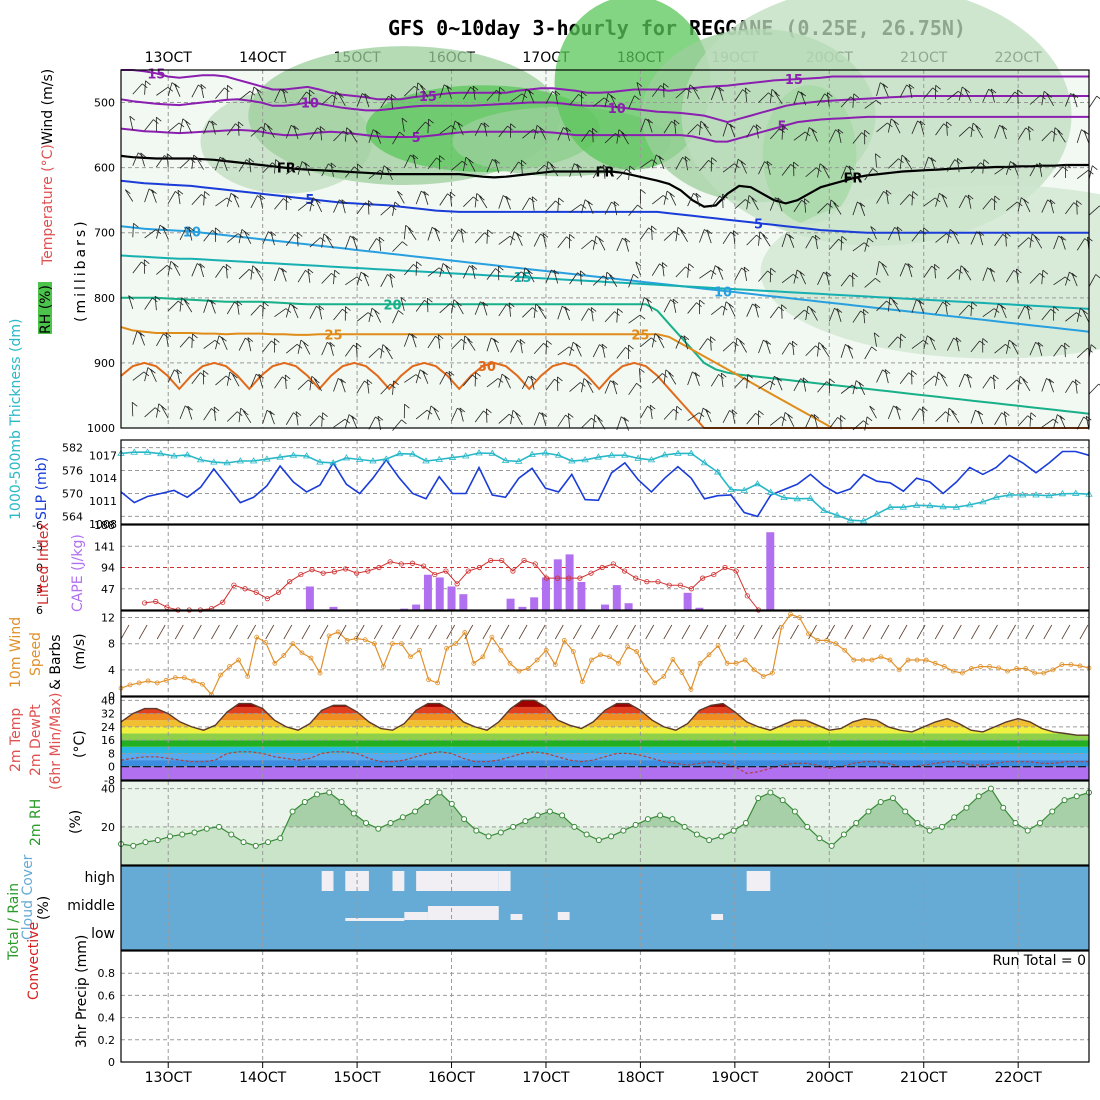 The image size is (1100, 1100). What do you see at coordinates (103, 934) in the screenshot?
I see `cloud-level-label: low` at bounding box center [103, 934].